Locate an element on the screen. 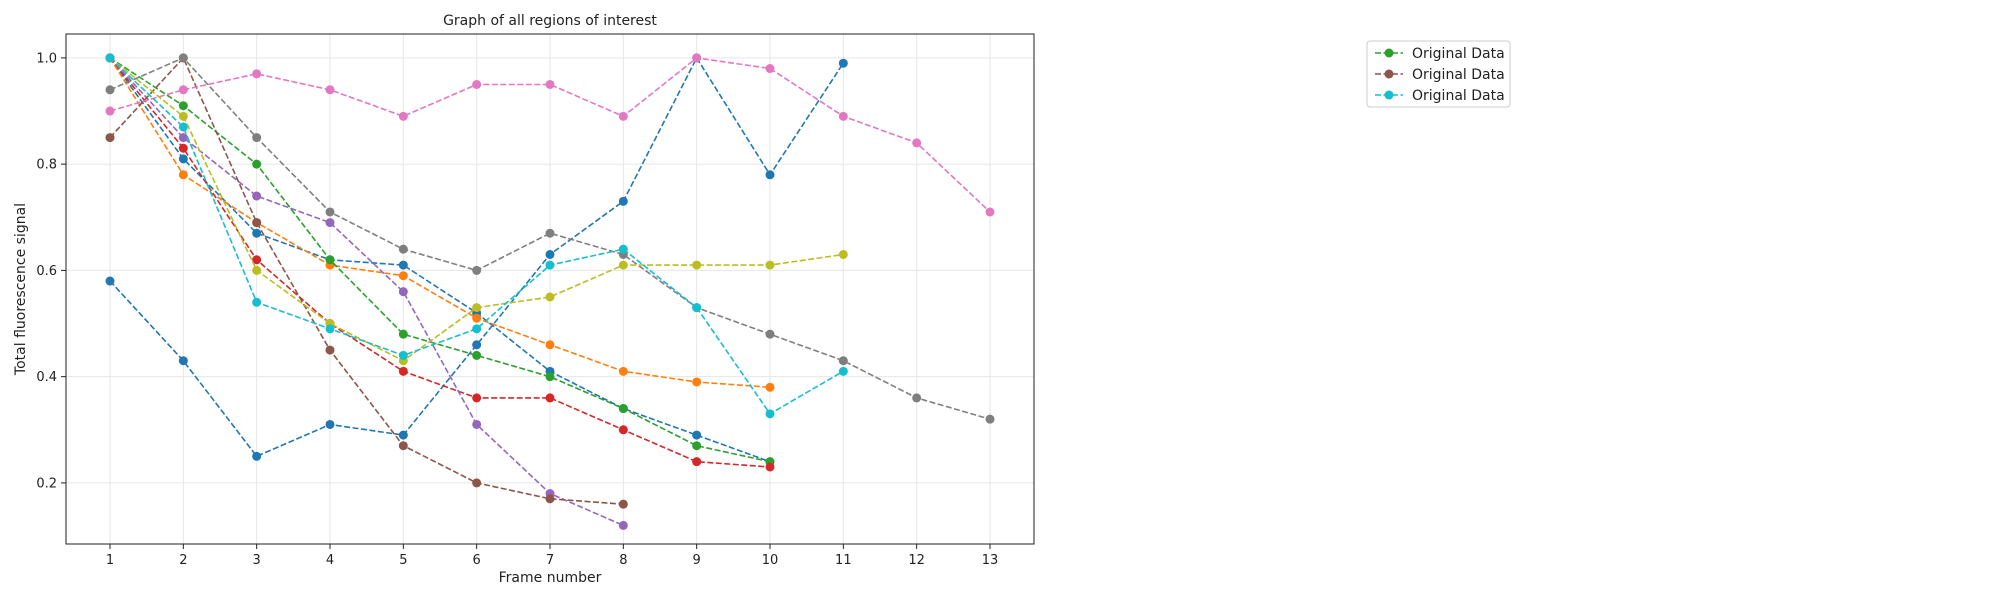 Image resolution: width=2000 pixels, height=600 pixels. legend-frame is located at coordinates (1438, 74).